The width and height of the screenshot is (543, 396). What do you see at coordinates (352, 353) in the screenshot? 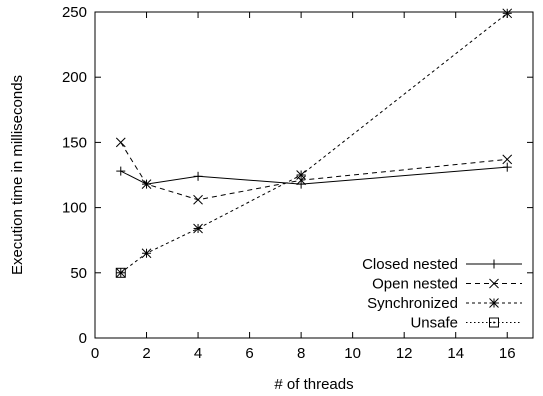
I see `x-tick-label: 10` at bounding box center [352, 353].